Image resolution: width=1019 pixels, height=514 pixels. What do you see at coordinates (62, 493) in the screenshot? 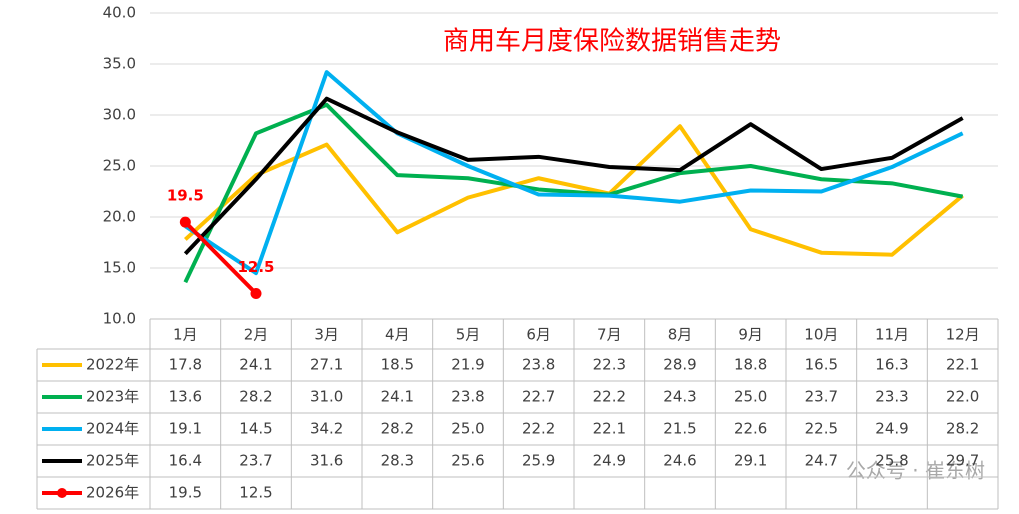
I see `legend-marker` at bounding box center [62, 493].